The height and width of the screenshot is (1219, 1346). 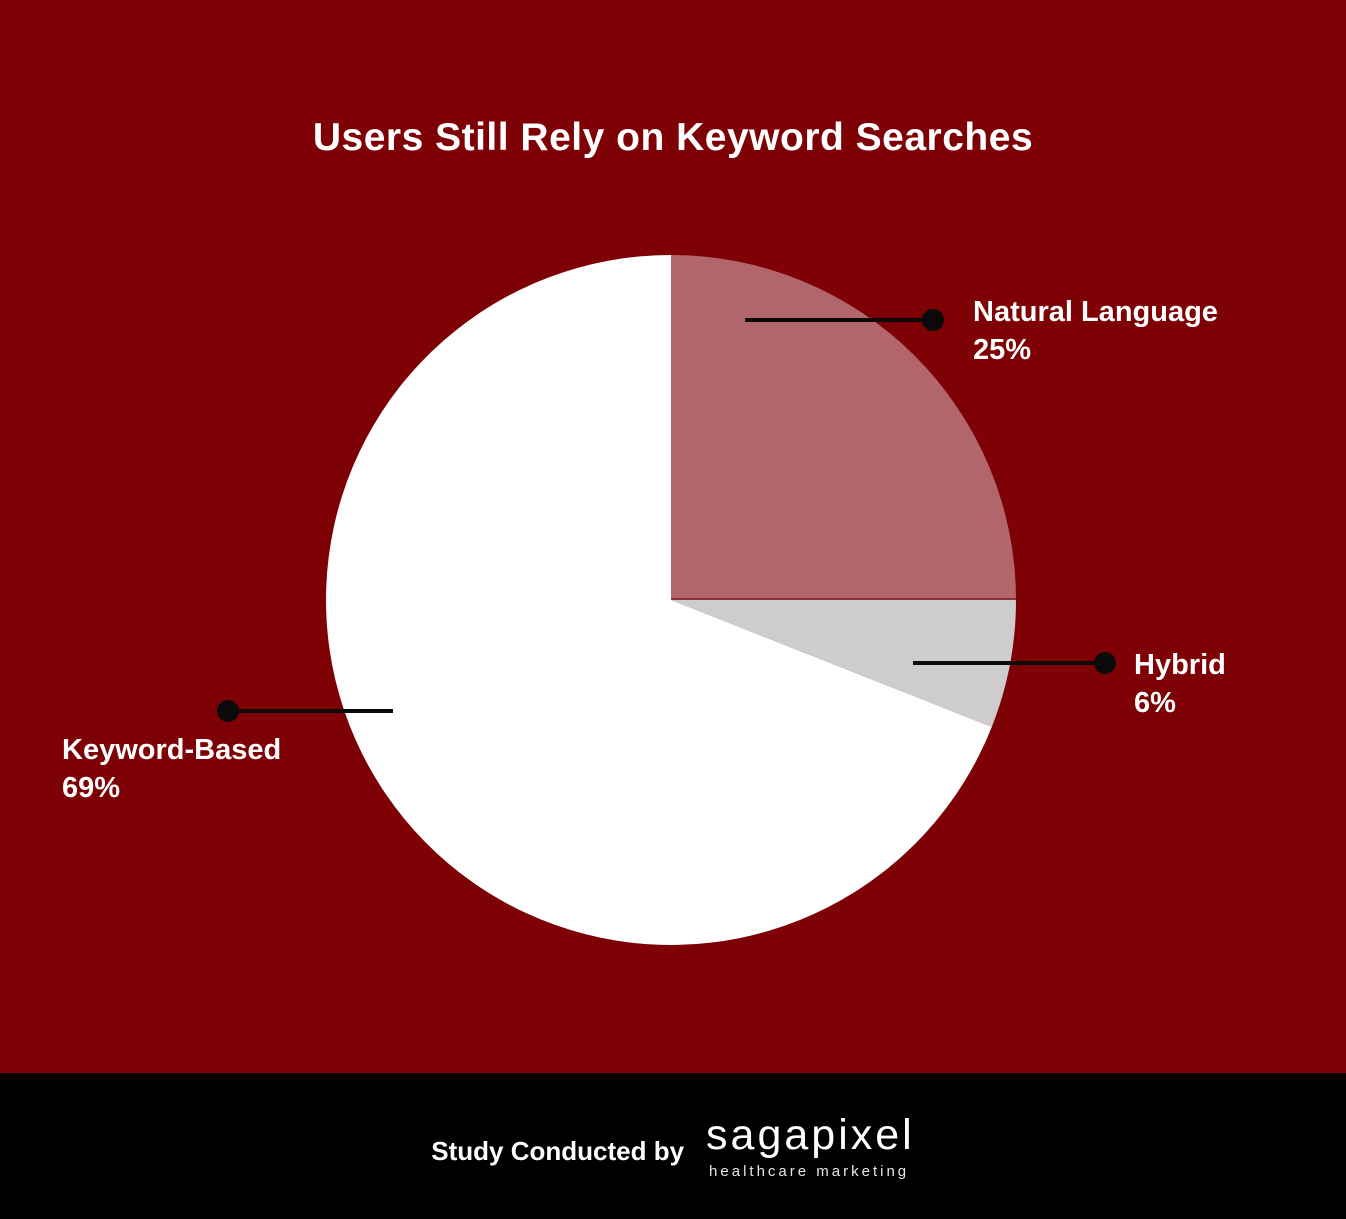 What do you see at coordinates (843, 664) in the screenshot?
I see `pie-slice-hybrid` at bounding box center [843, 664].